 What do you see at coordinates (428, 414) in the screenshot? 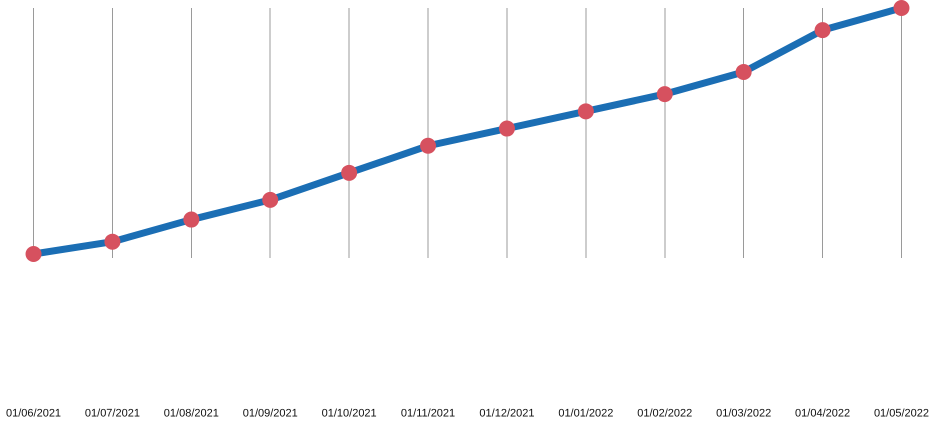
I see `x-tick-label: 01/11/2021` at bounding box center [428, 414].